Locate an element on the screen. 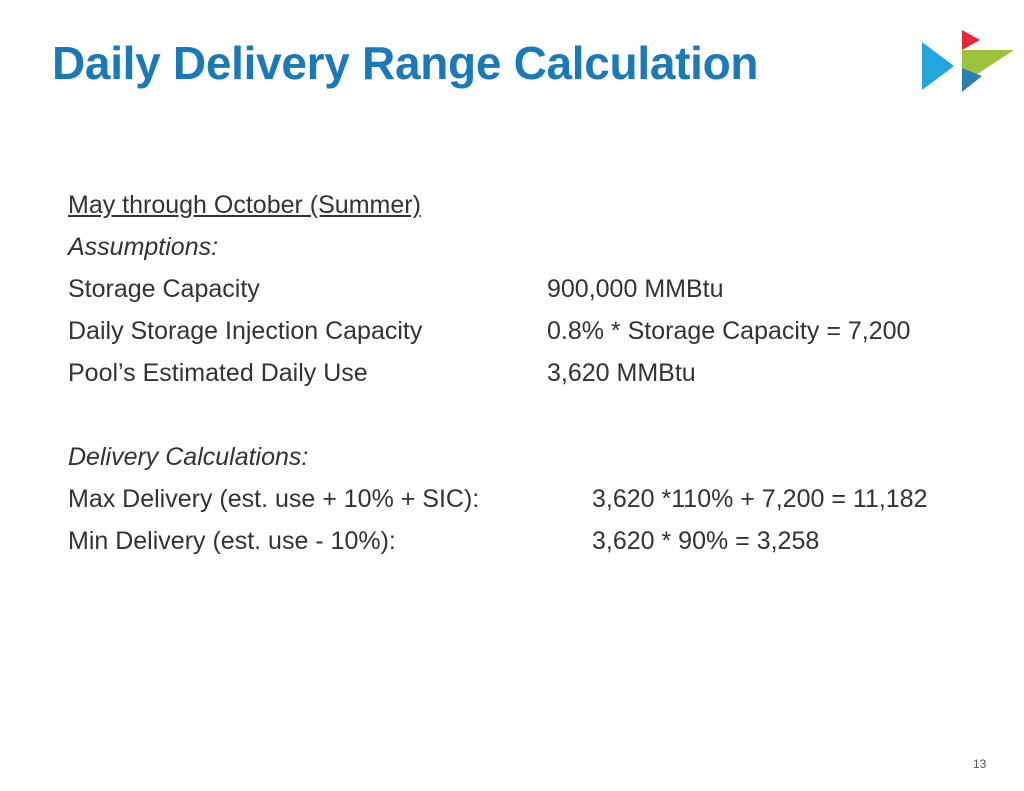 This screenshot has height=791, width=1024. delivery-label: Max Delivery (est. use + 10% + SIC): is located at coordinates (274, 499).